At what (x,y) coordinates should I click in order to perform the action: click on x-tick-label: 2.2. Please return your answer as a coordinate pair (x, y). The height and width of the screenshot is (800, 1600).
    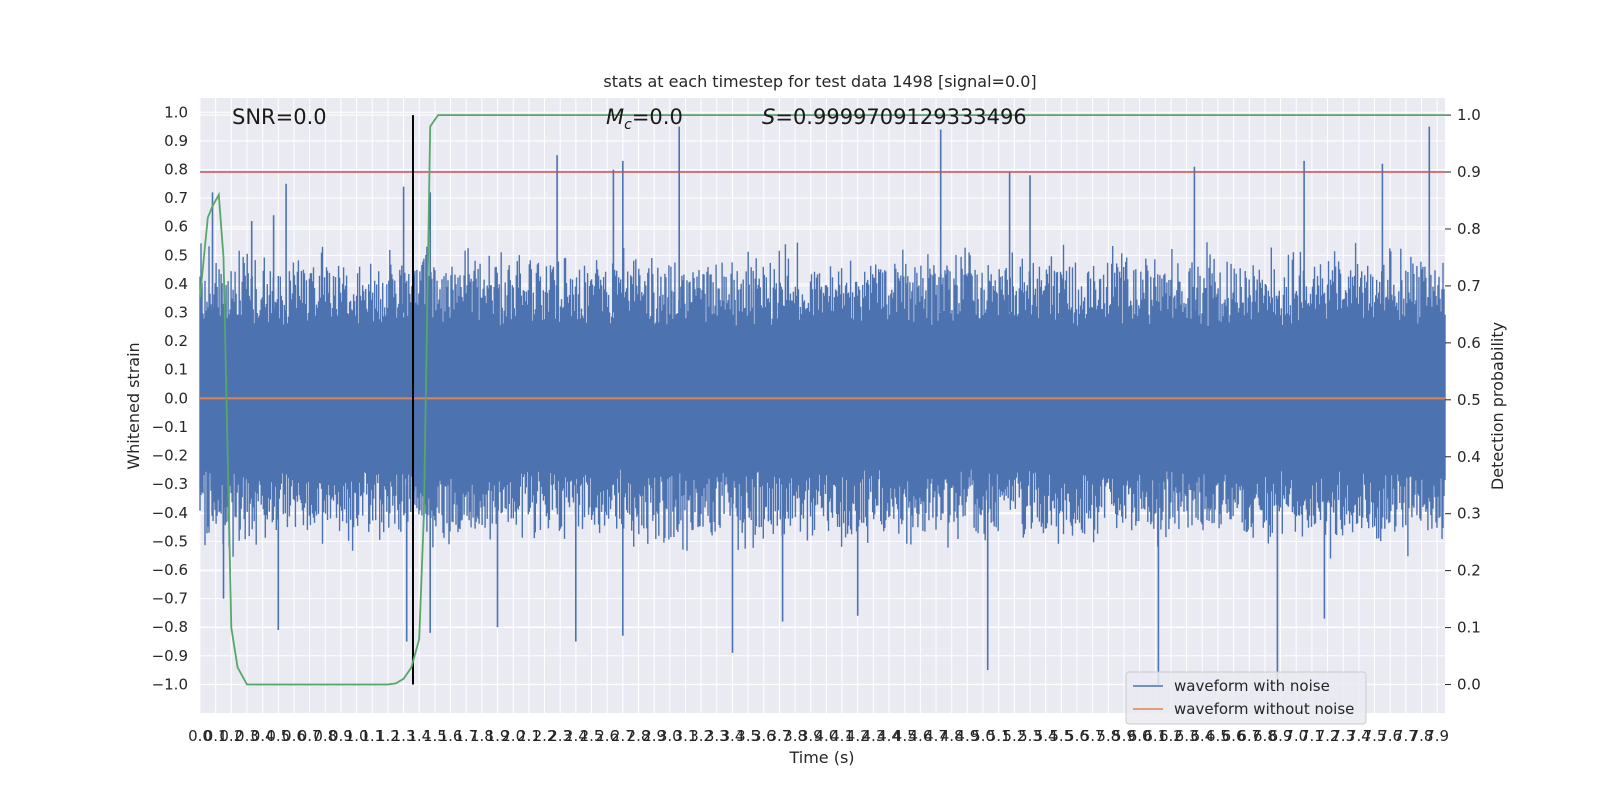
    Looking at the image, I should click on (545, 736).